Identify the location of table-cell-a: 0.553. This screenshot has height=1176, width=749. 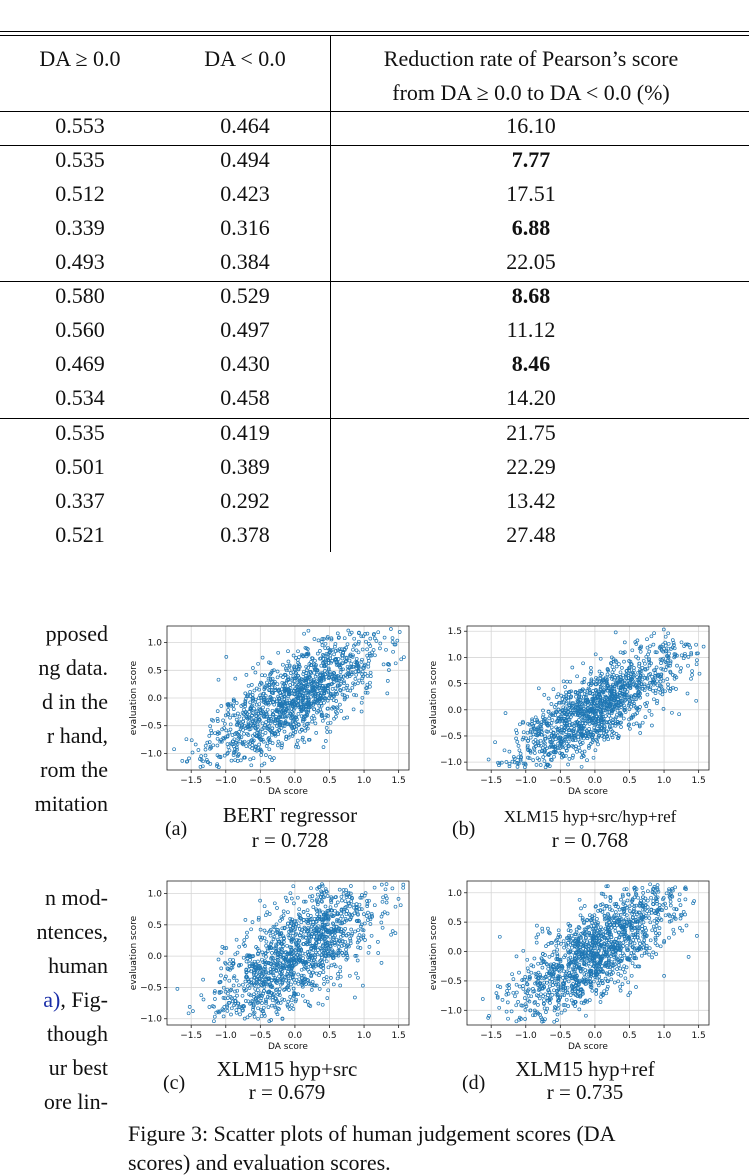
(80, 126).